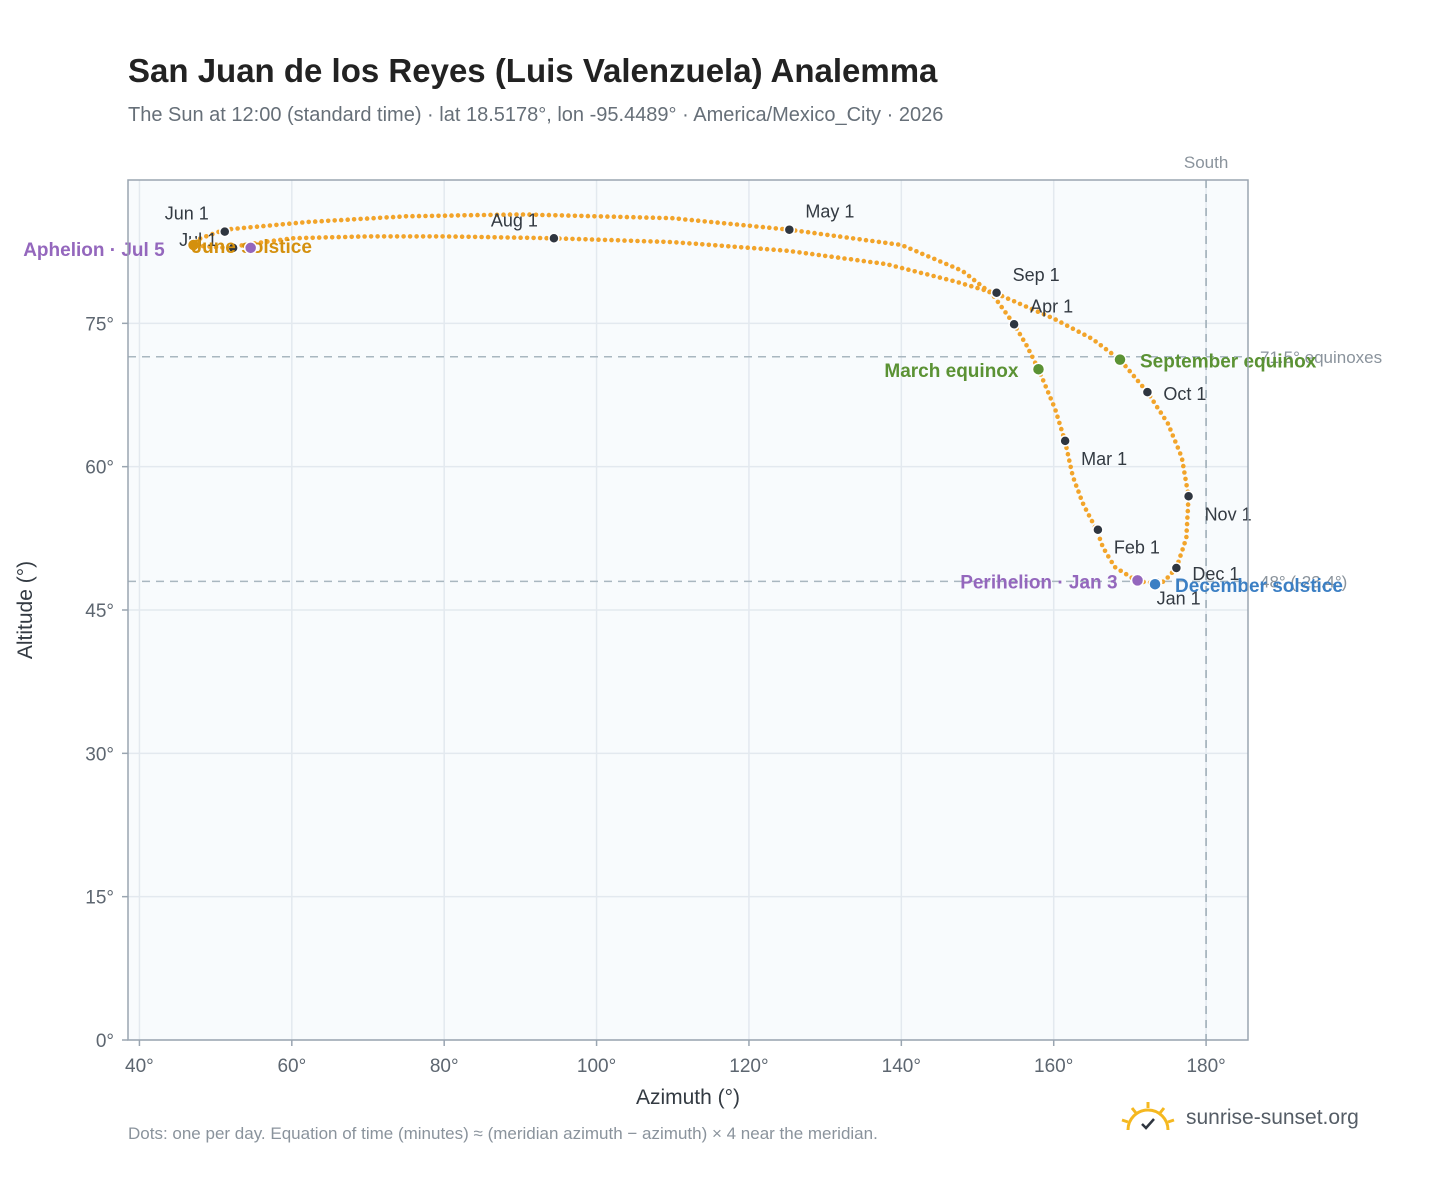 This screenshot has width=1448, height=1188. Describe the element at coordinates (1239, 1118) in the screenshot. I see `brand: sunrise-sunset.org` at that location.